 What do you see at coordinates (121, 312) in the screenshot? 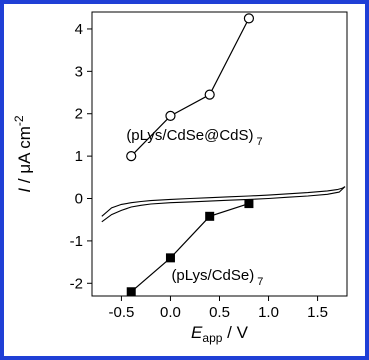
I see `x-tick-label: -0.5` at bounding box center [121, 312].